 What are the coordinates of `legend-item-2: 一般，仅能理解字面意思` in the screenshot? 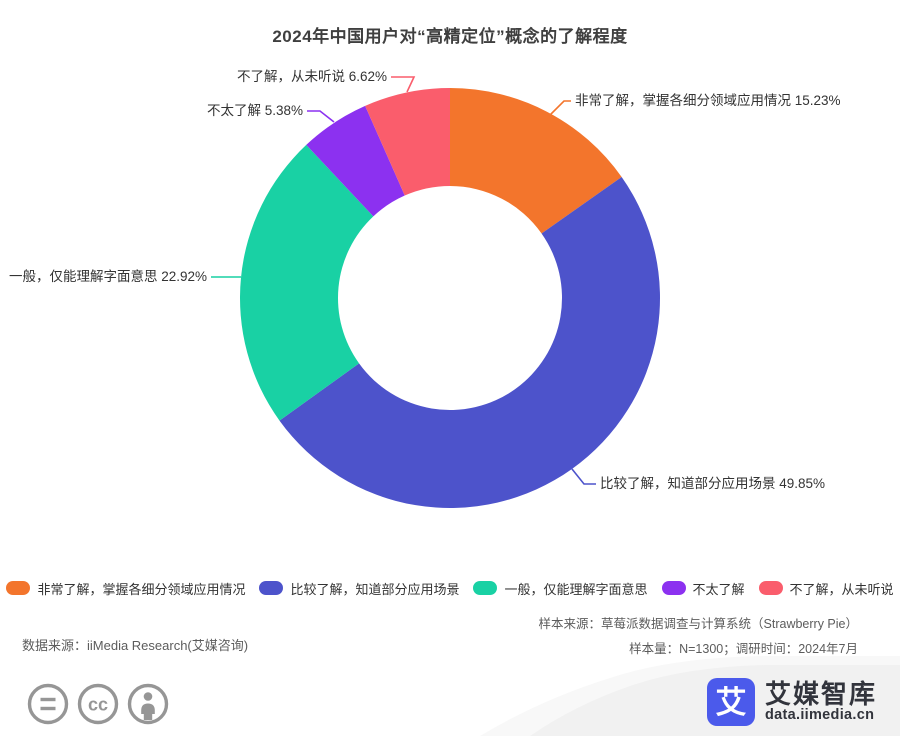 It's located at (560, 588).